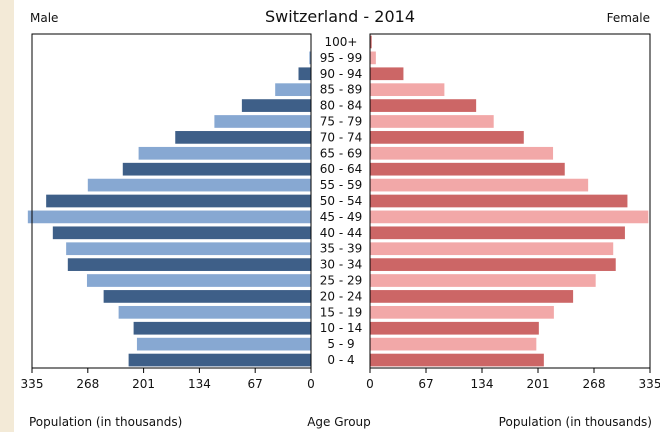 This screenshot has height=432, width=660. I want to click on age-group-label: 75 - 79, so click(341, 121).